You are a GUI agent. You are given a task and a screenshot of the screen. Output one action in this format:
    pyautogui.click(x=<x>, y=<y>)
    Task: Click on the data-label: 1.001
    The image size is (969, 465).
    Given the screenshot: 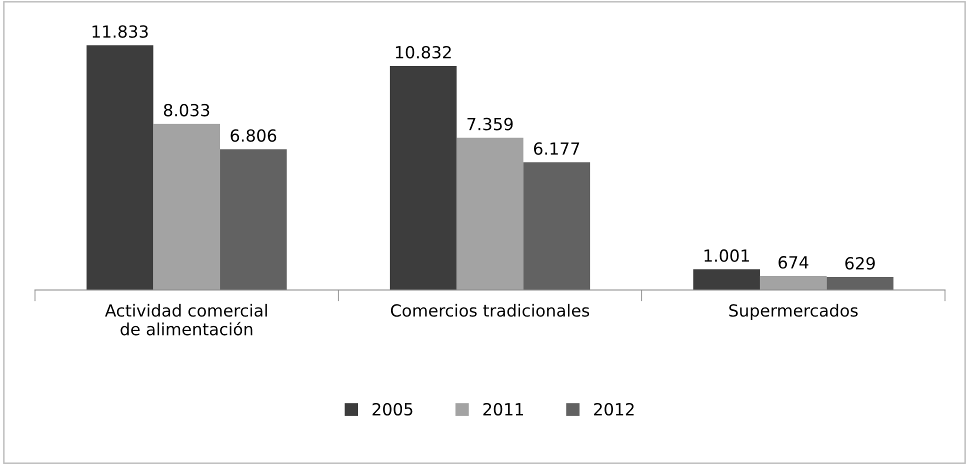 What is the action you would take?
    pyautogui.click(x=726, y=255)
    